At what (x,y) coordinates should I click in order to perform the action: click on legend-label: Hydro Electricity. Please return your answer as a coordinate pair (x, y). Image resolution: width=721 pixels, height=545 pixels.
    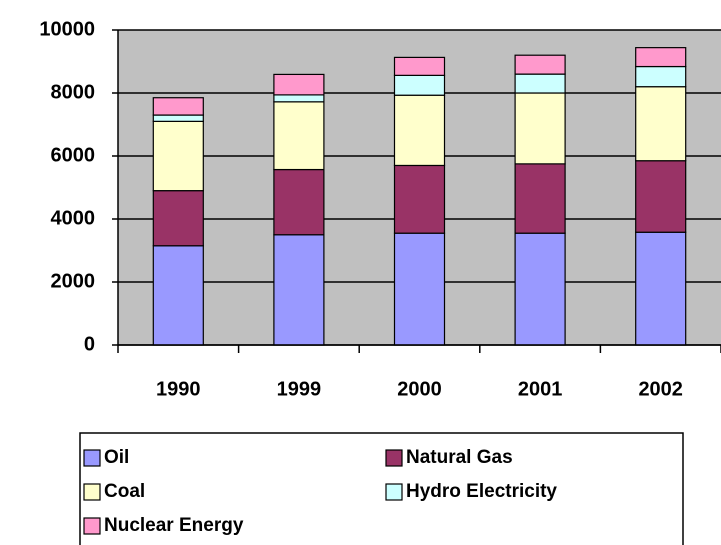
    Looking at the image, I should click on (481, 491).